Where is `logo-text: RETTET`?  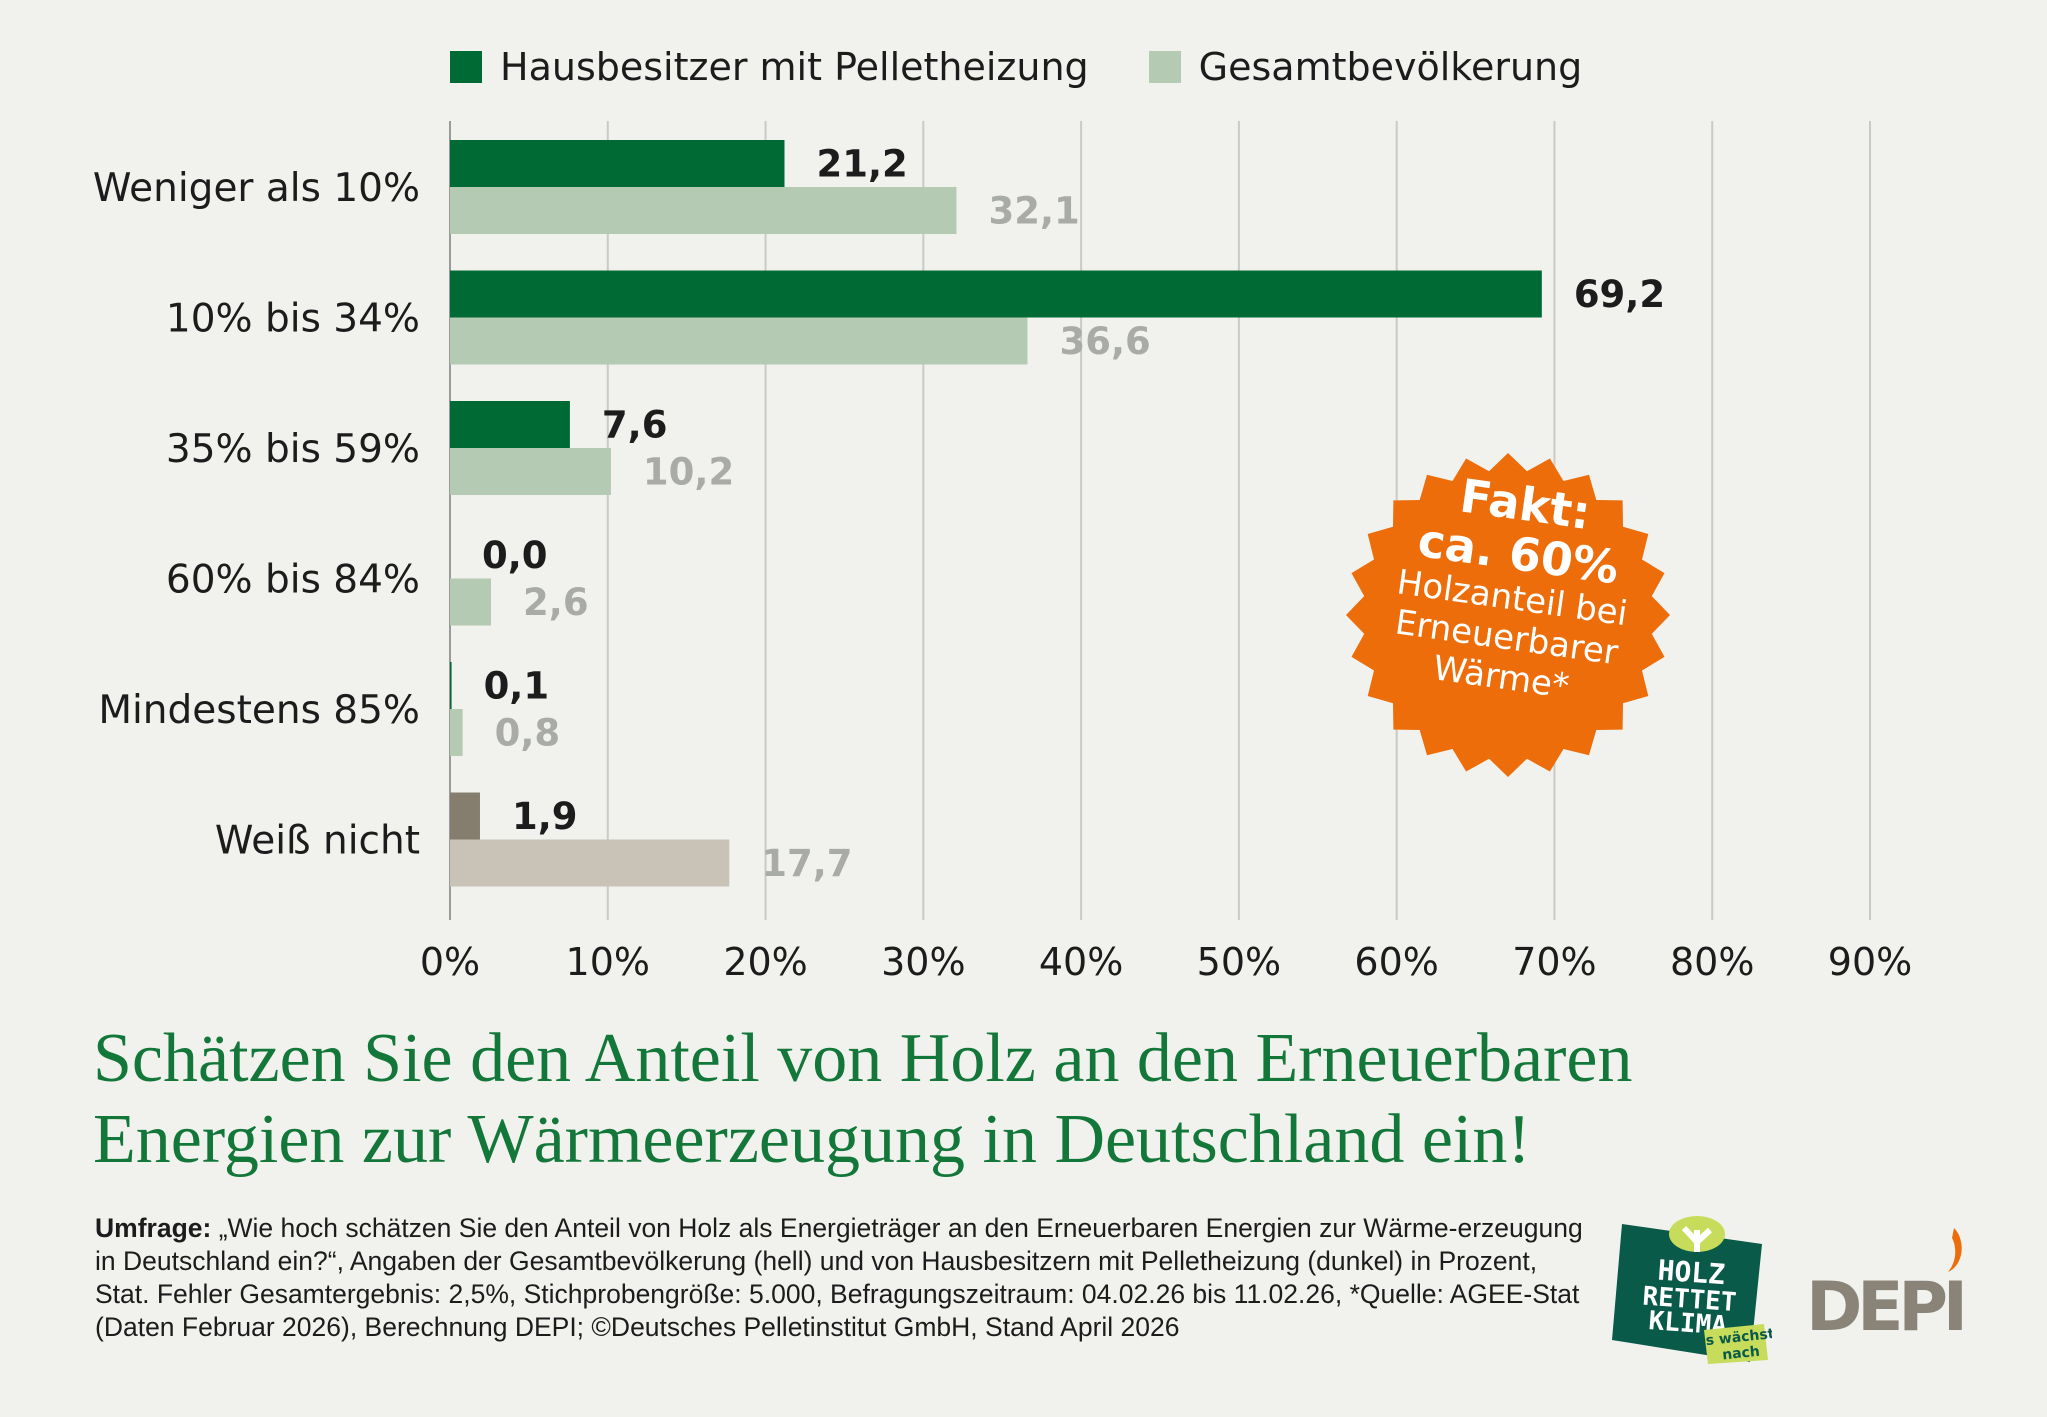 logo-text: RETTET is located at coordinates (1690, 1300).